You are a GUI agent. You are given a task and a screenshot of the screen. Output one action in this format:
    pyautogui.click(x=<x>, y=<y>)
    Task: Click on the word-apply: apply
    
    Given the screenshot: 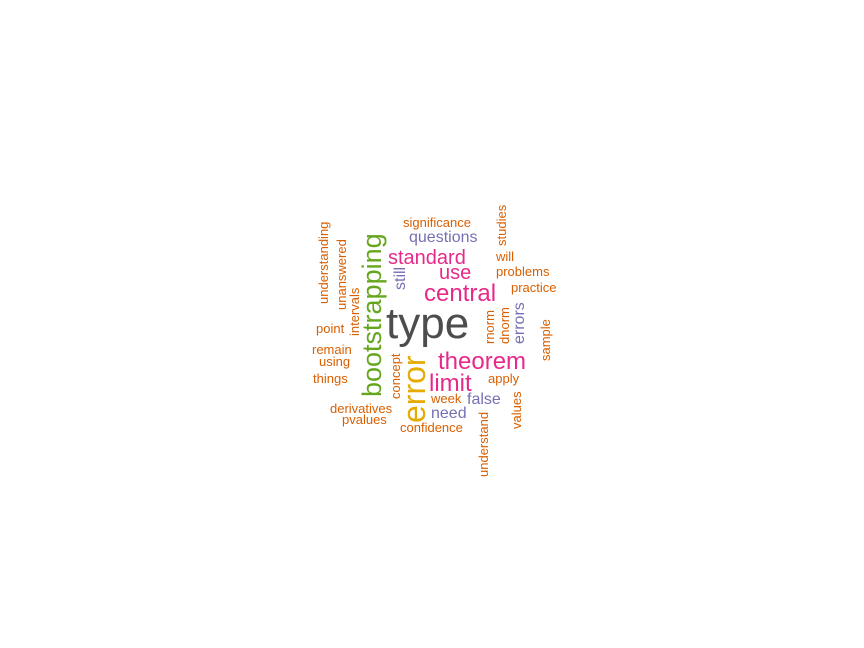 What is the action you would take?
    pyautogui.click(x=504, y=378)
    